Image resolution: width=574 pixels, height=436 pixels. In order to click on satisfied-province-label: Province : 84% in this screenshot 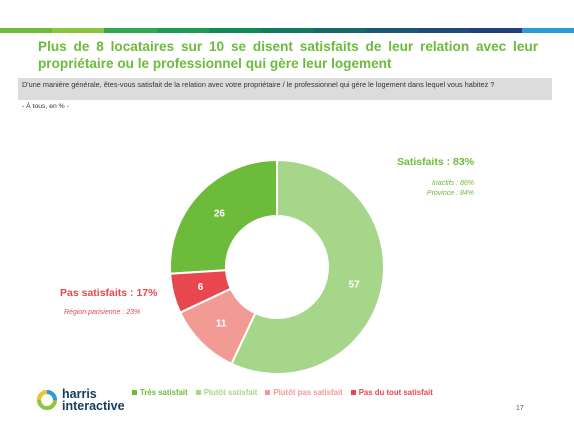, I will do `click(450, 193)`.